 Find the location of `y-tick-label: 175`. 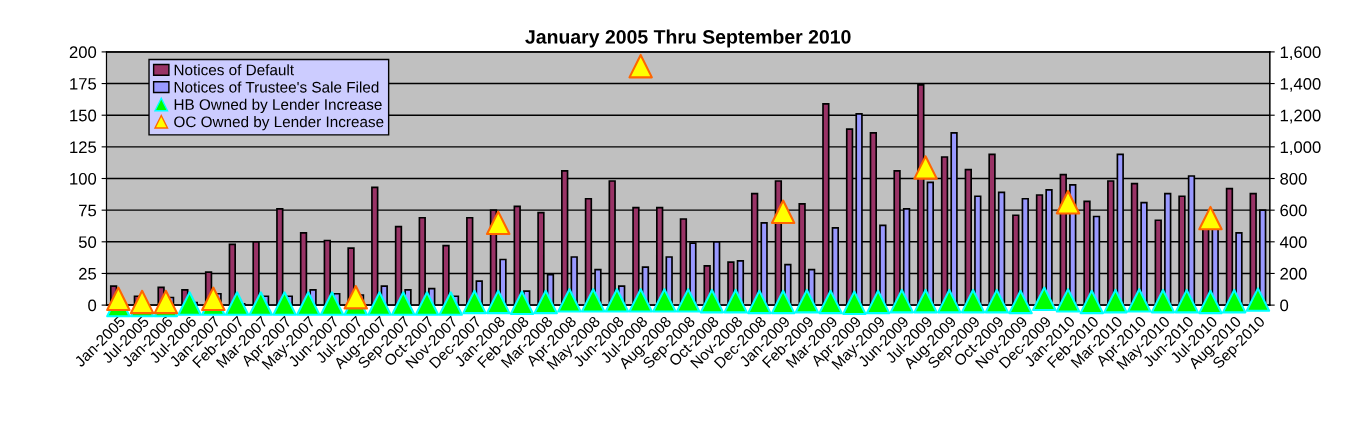

y-tick-label: 175 is located at coordinates (83, 84).